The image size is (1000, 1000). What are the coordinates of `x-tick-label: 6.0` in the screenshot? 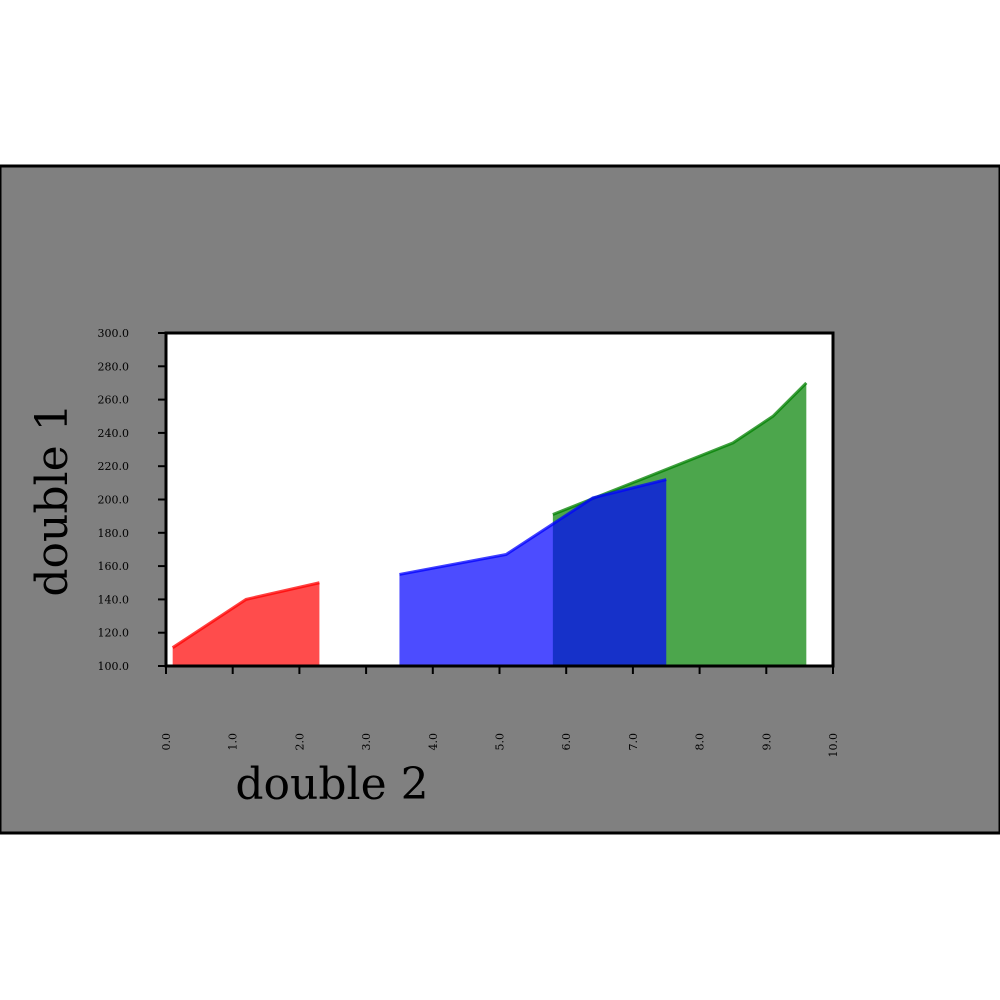 It's located at (566, 742).